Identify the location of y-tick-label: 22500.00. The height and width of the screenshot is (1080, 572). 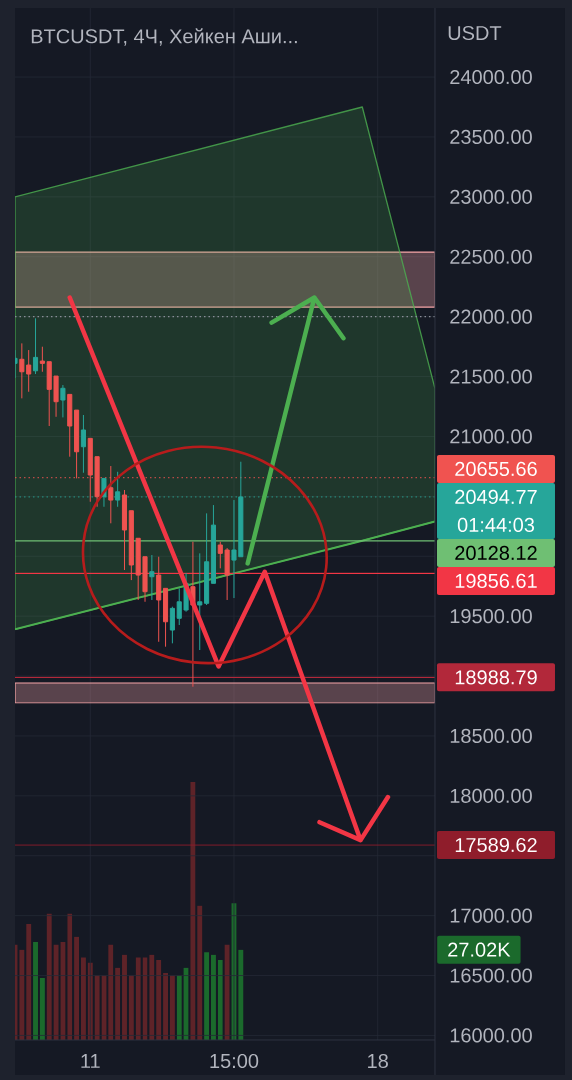
(491, 256).